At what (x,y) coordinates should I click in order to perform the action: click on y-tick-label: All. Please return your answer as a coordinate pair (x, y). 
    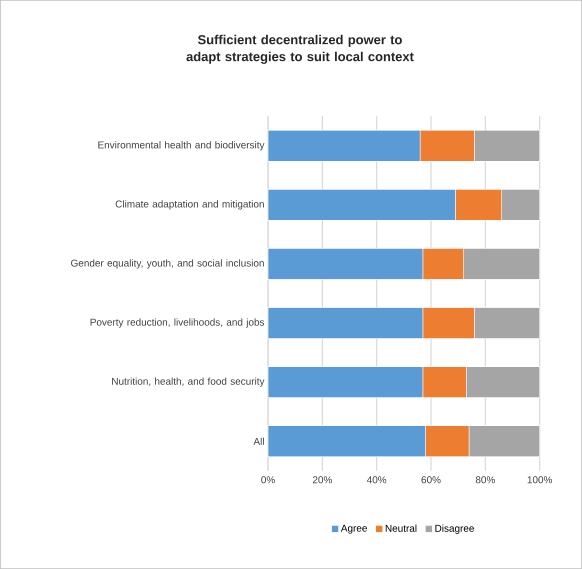
    Looking at the image, I should click on (258, 441).